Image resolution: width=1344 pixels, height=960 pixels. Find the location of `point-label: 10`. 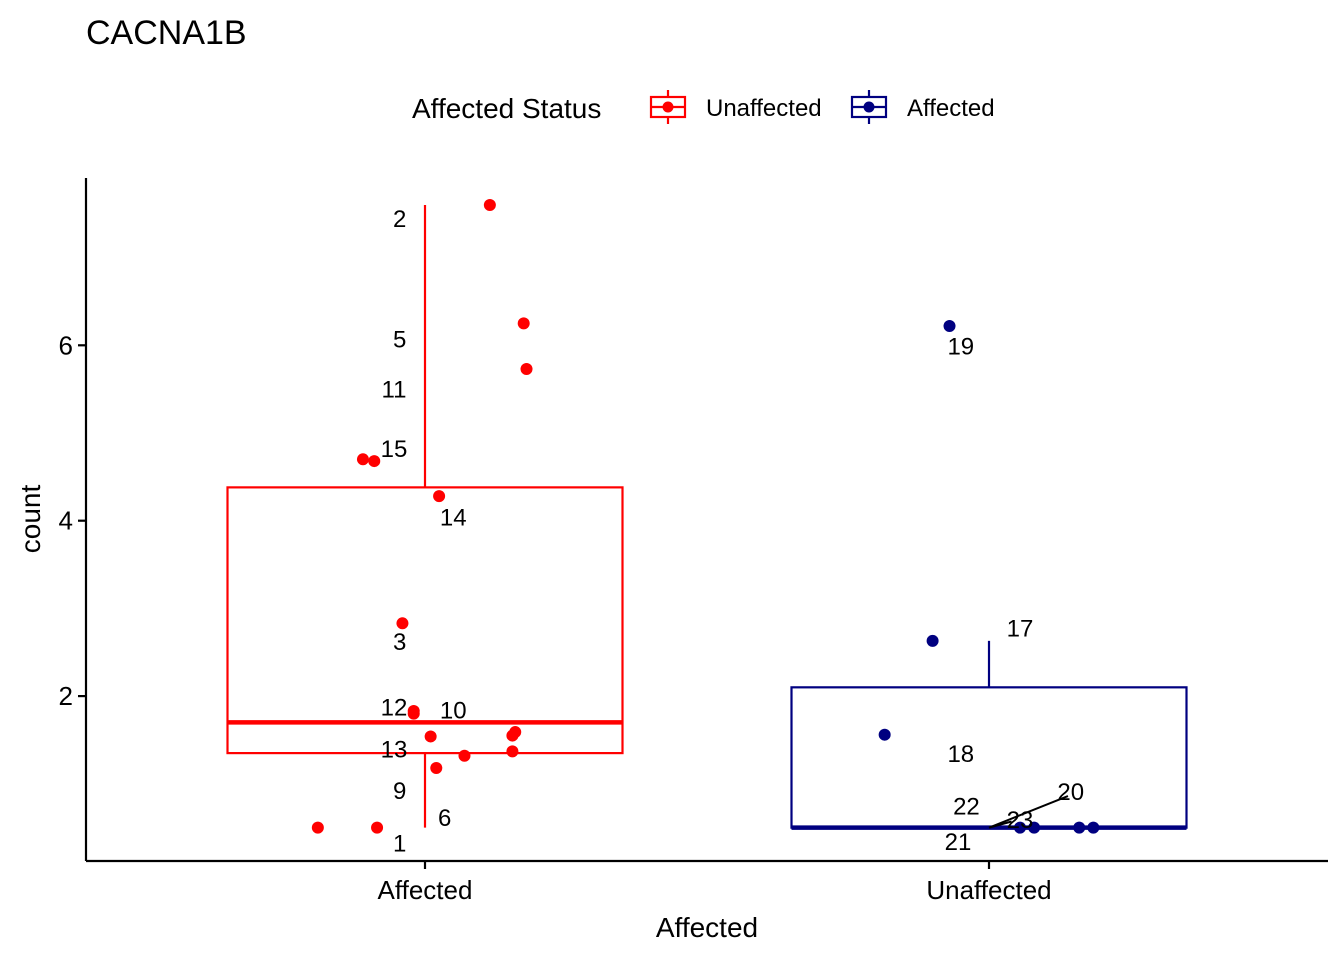

point-label: 10 is located at coordinates (453, 710).